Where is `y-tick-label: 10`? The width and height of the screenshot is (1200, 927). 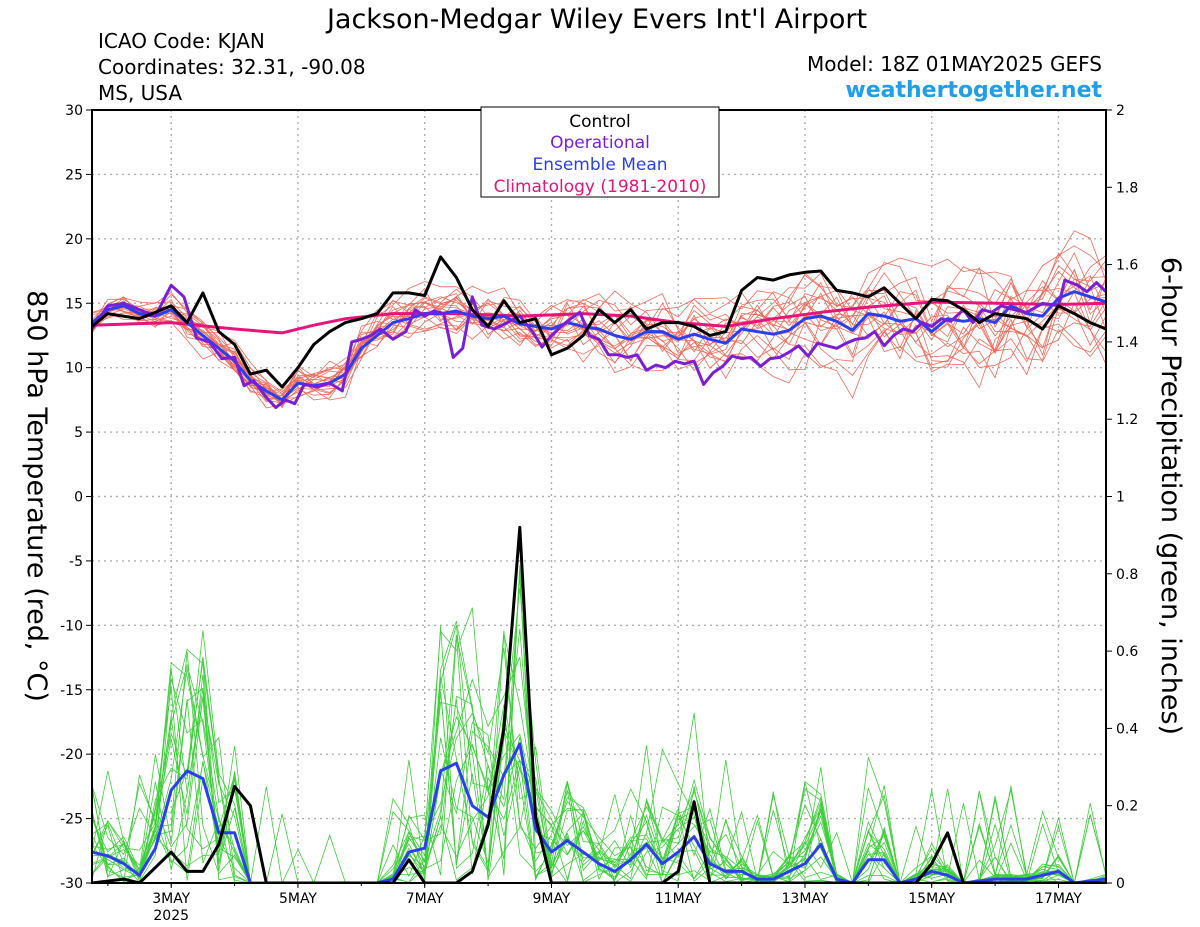 y-tick-label: 10 is located at coordinates (74, 369).